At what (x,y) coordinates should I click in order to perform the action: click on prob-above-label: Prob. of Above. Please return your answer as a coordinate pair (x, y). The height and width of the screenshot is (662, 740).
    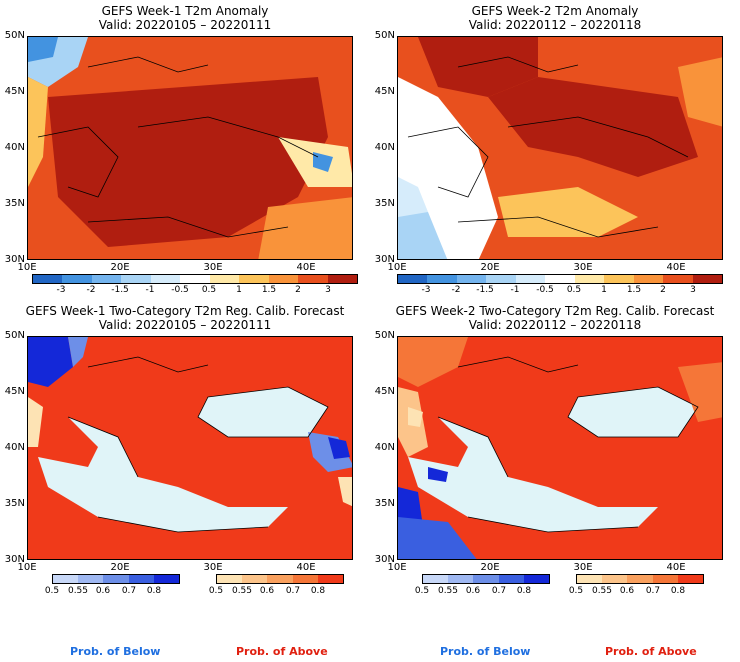
    Looking at the image, I should click on (651, 651).